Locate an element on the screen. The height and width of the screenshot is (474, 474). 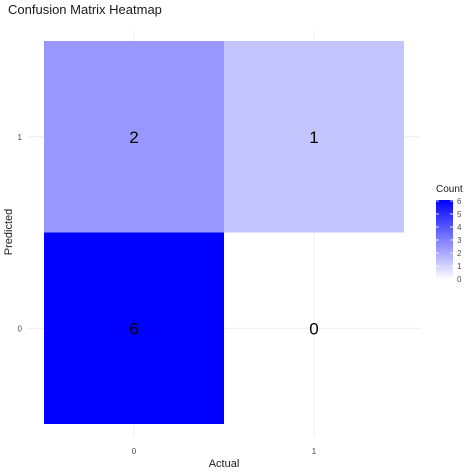
y-axis-title: Predicted is located at coordinates (9, 232).